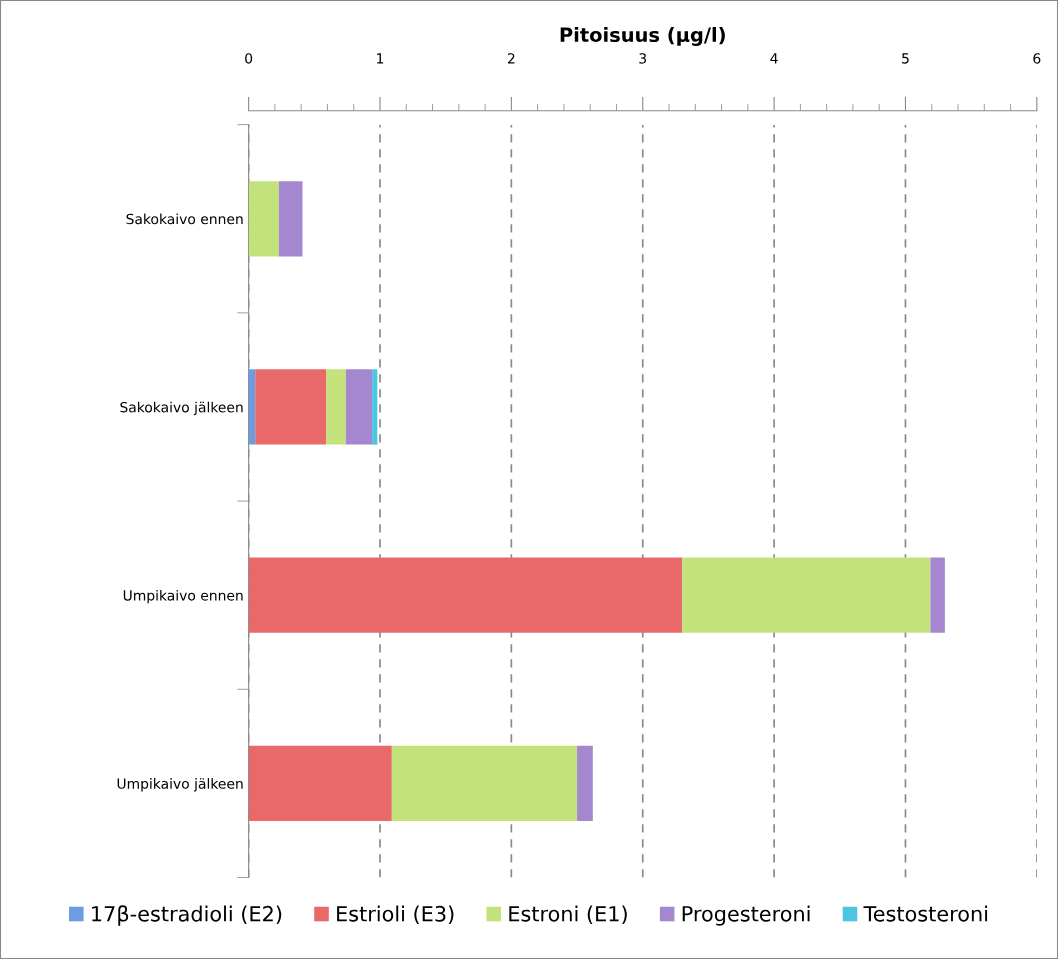 This screenshot has height=959, width=1058. Describe the element at coordinates (774, 58) in the screenshot. I see `x-tick-label: 4` at that location.